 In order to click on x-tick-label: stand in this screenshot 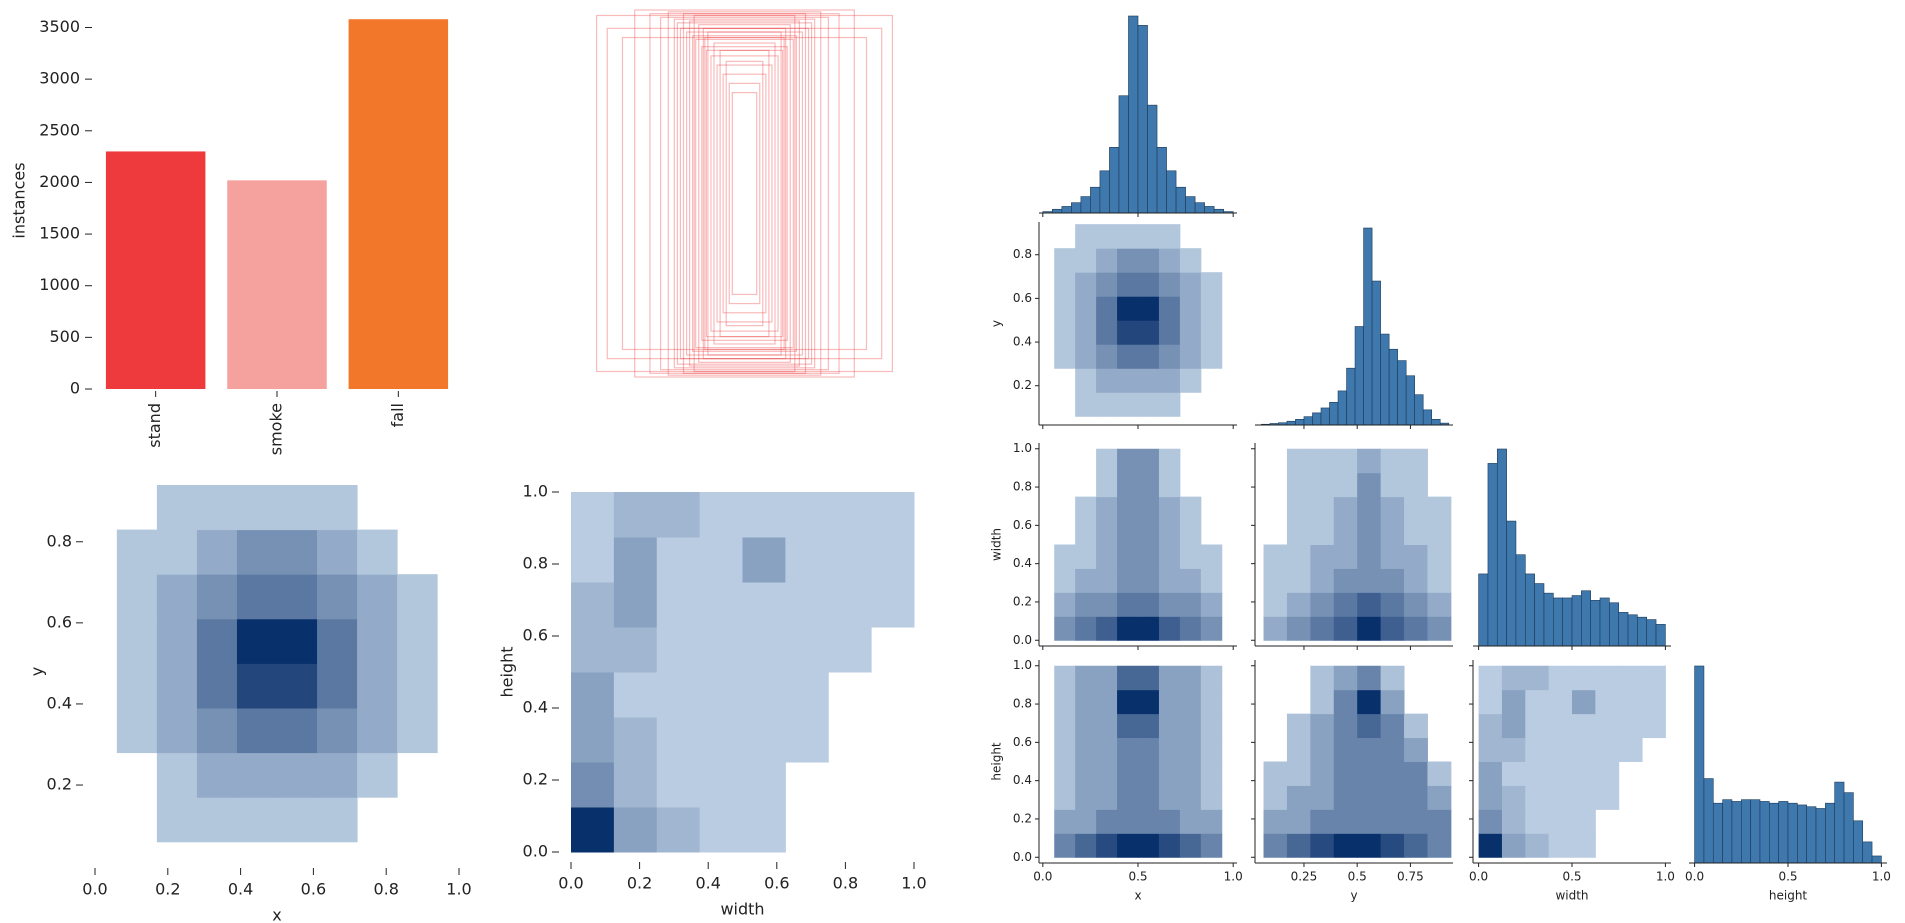, I will do `click(154, 425)`.